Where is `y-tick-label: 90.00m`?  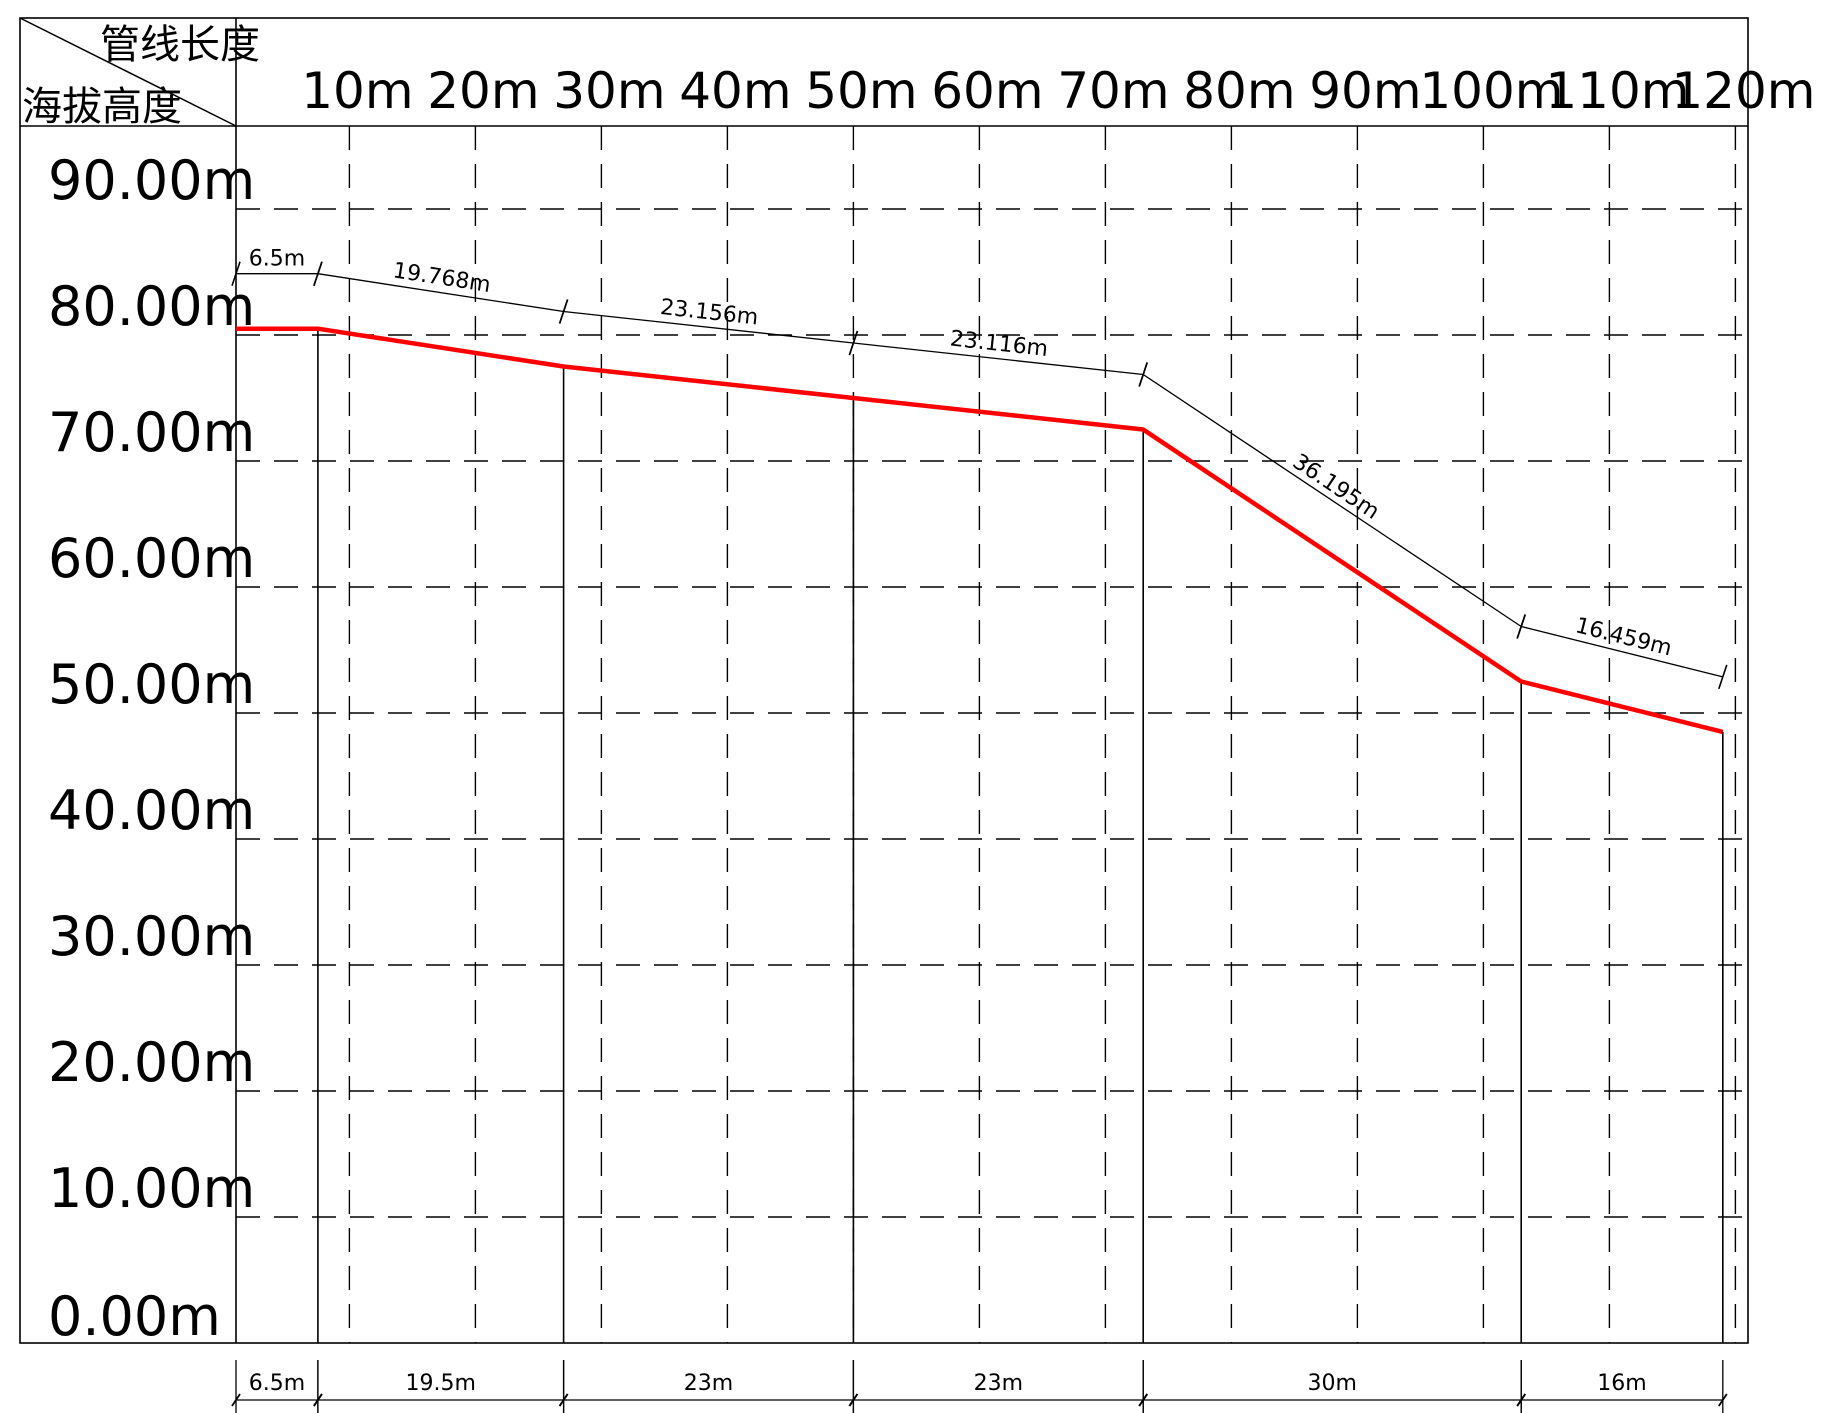
y-tick-label: 90.00m is located at coordinates (151, 180).